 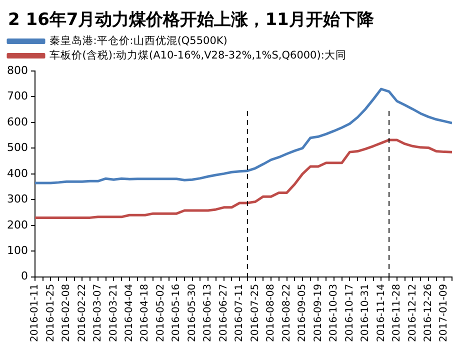 I want to click on y-tick-label: 600, so click(x=17, y=121).